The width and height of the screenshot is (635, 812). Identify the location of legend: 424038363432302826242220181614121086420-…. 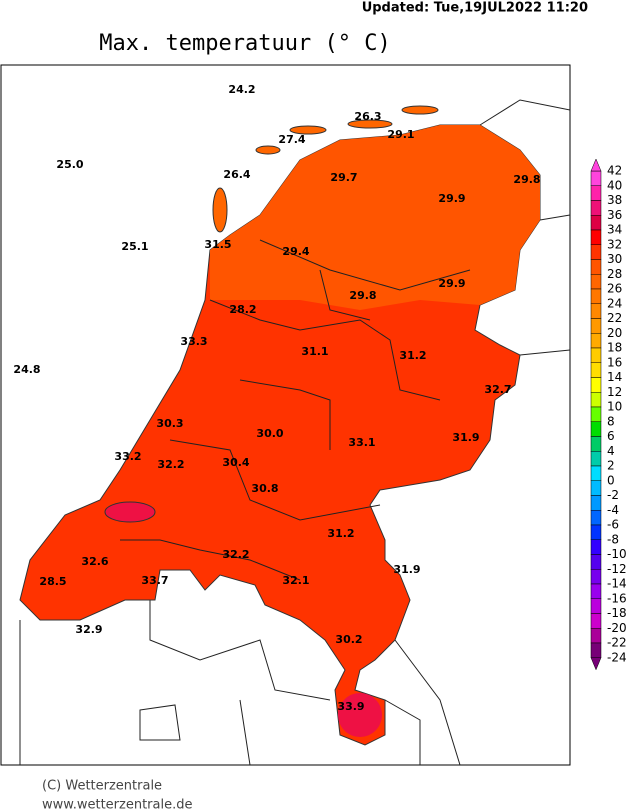
(608, 414).